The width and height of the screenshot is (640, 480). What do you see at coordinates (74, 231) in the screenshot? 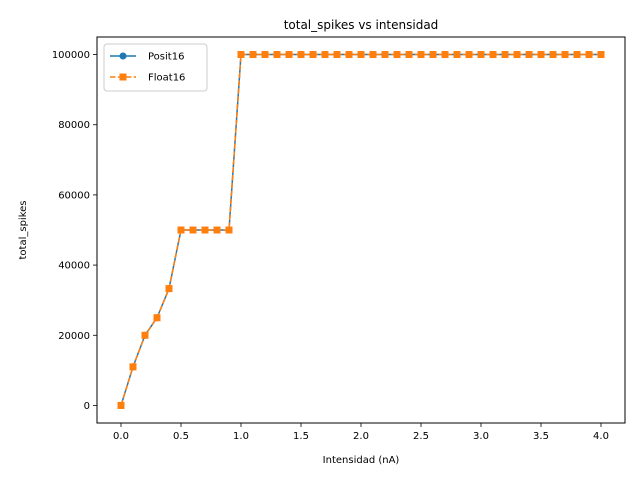
I see `y-axis: 0 20000 40000 60000 80000 100000` at bounding box center [74, 231].